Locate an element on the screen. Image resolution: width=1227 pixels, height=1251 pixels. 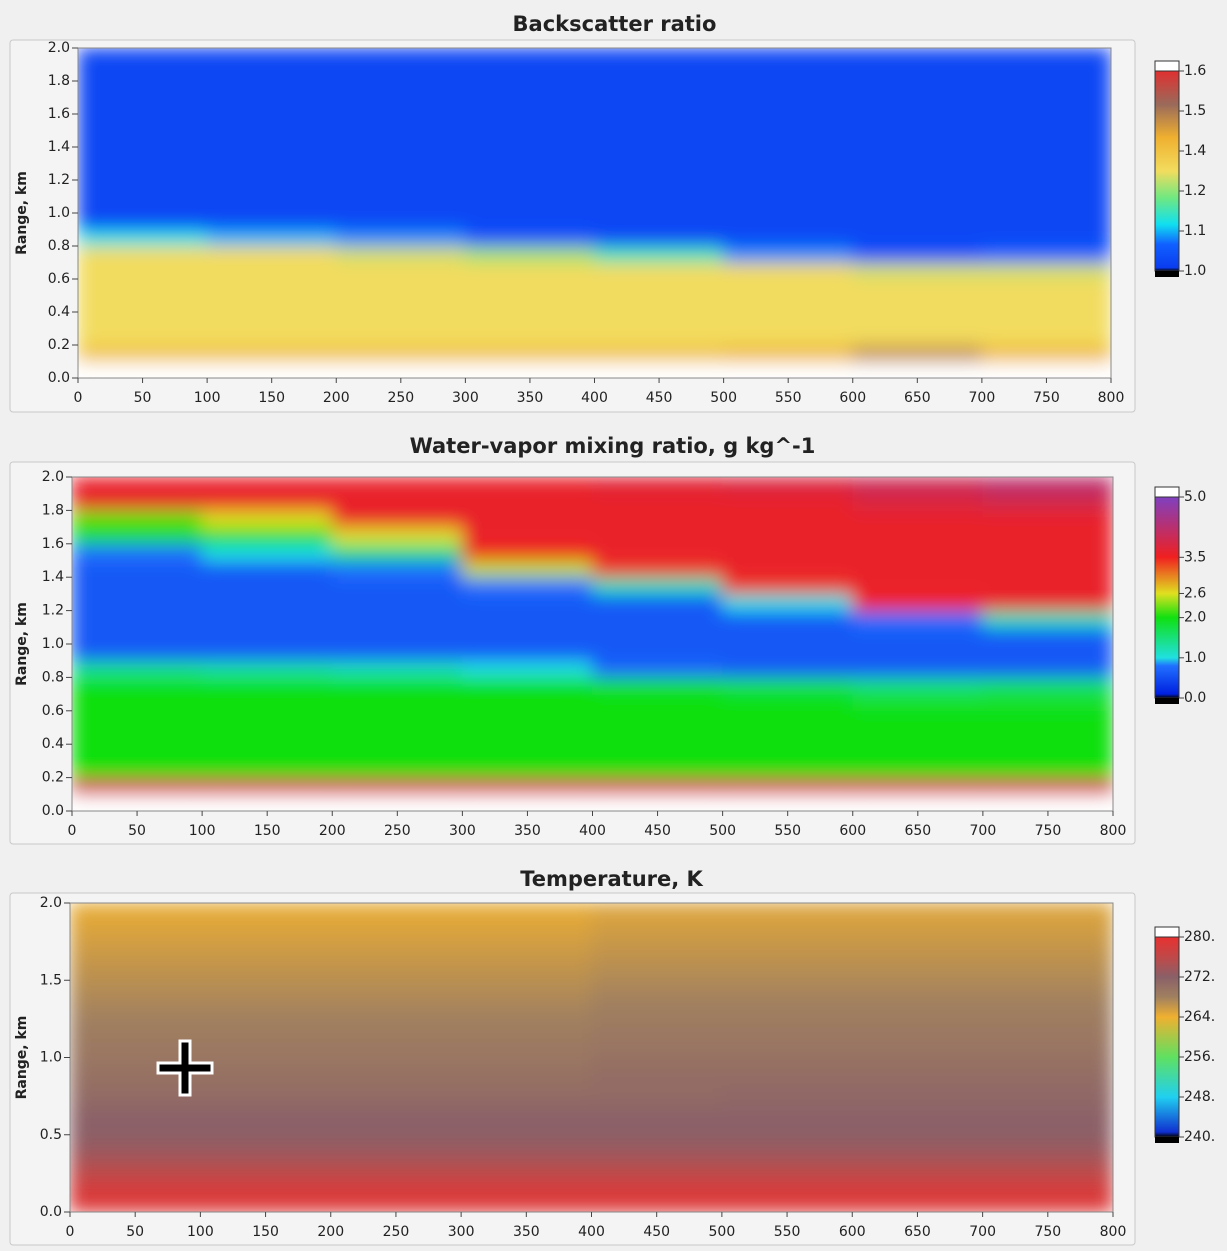
x-tick-label: 400 is located at coordinates (592, 831).